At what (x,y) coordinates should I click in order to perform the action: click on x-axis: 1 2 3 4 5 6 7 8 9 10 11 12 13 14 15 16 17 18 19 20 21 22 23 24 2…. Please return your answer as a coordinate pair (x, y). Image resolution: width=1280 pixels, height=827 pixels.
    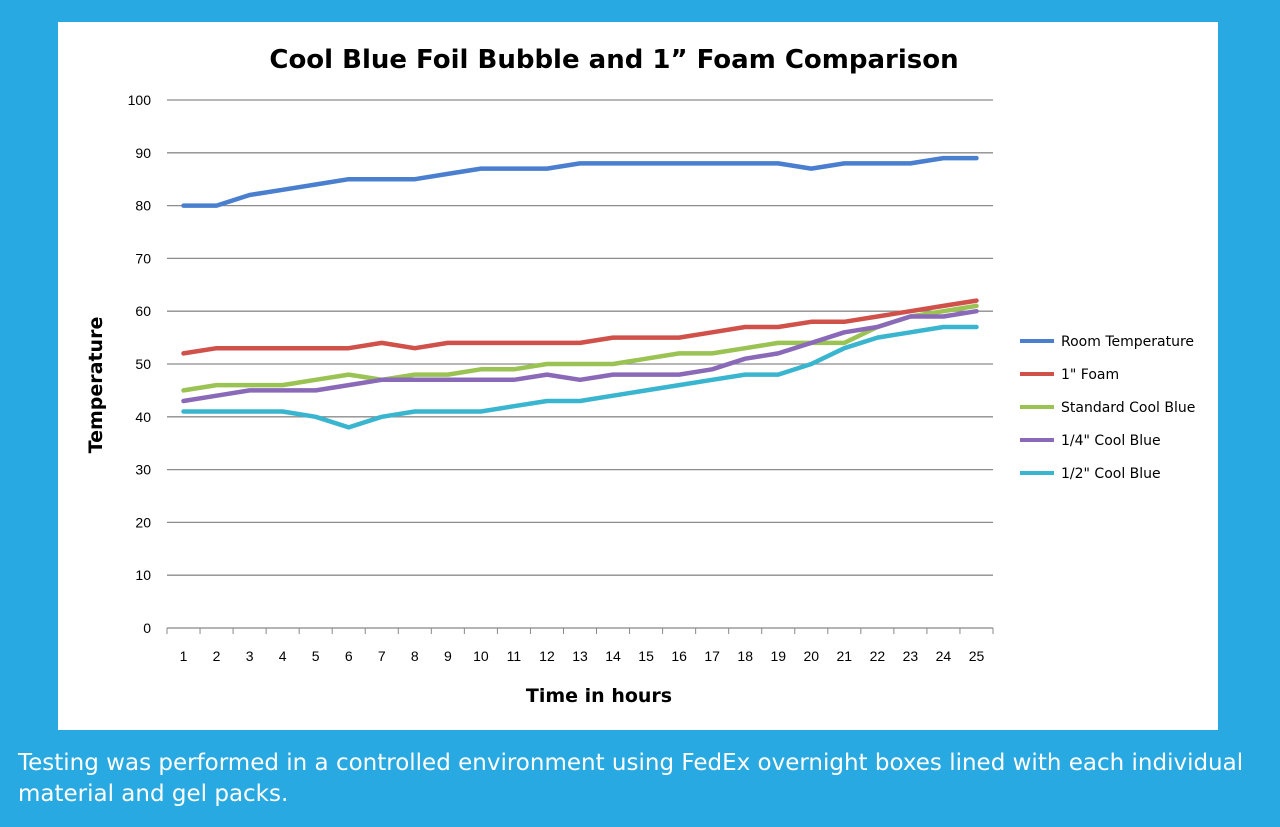
    Looking at the image, I should click on (580, 646).